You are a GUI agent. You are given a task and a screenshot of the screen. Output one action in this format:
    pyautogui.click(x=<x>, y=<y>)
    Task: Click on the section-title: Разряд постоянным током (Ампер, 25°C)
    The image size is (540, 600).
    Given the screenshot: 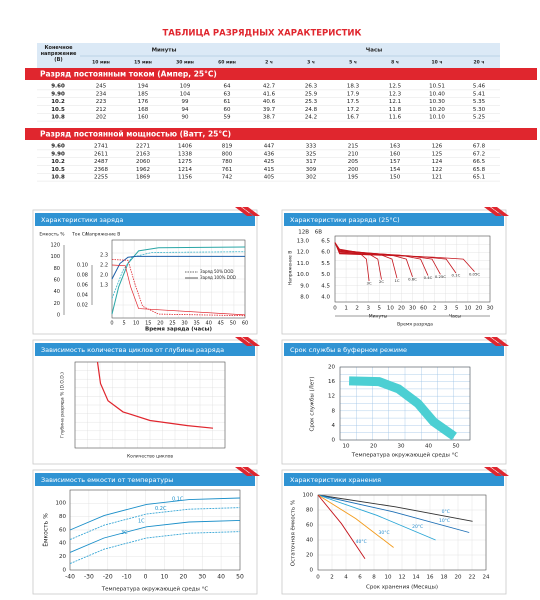 What is the action you would take?
    pyautogui.click(x=128, y=74)
    